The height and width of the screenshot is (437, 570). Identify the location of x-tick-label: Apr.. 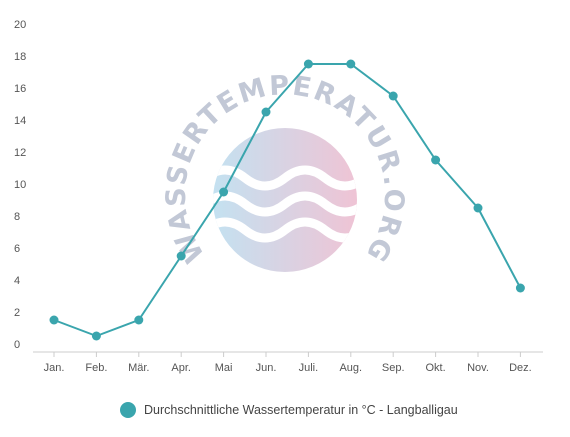
(181, 368).